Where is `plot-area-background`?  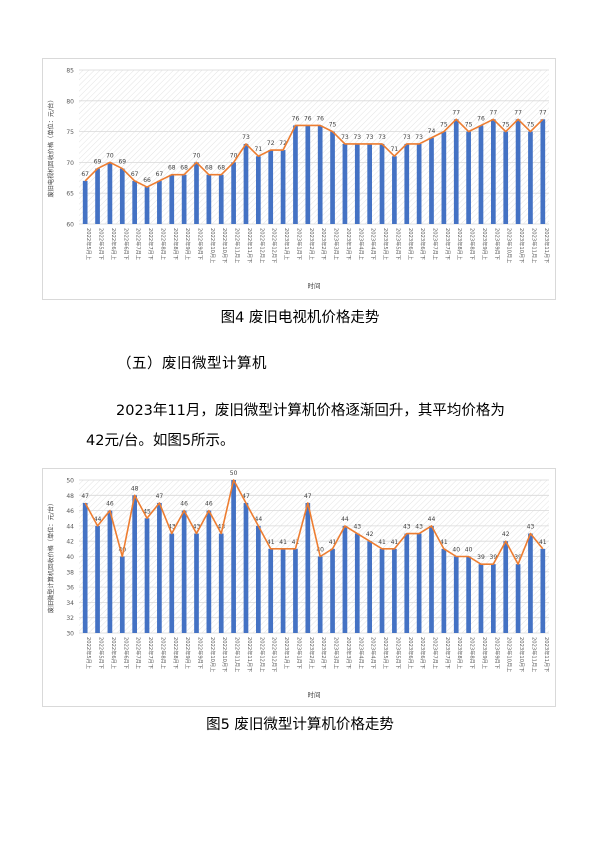 plot-area-background is located at coordinates (314, 147).